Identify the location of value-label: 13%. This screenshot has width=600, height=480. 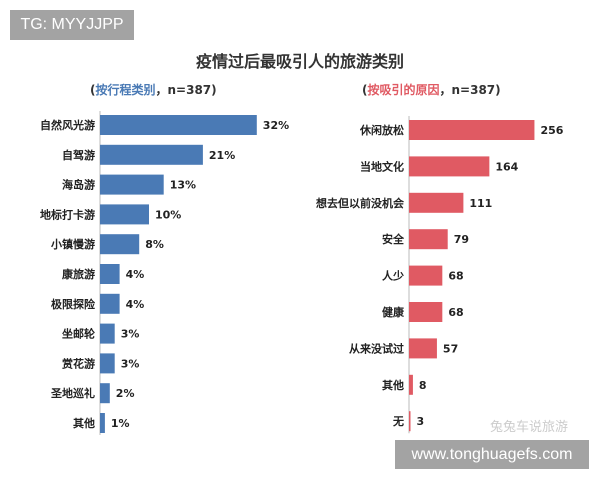
(183, 185).